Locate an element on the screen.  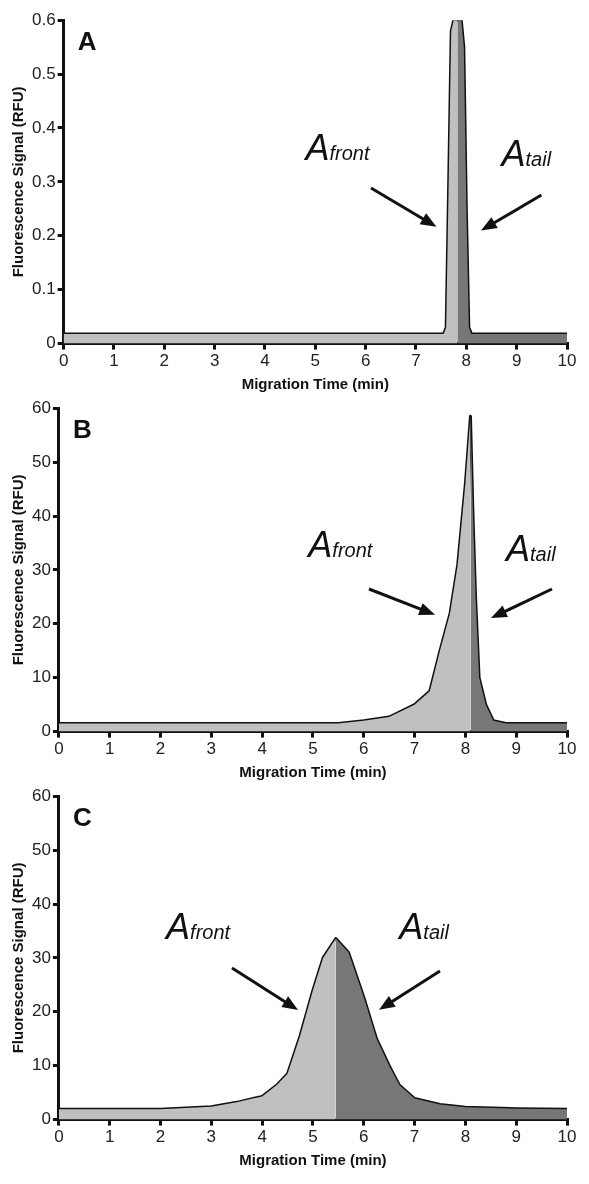
chart-title: C is located at coordinates (82, 817).